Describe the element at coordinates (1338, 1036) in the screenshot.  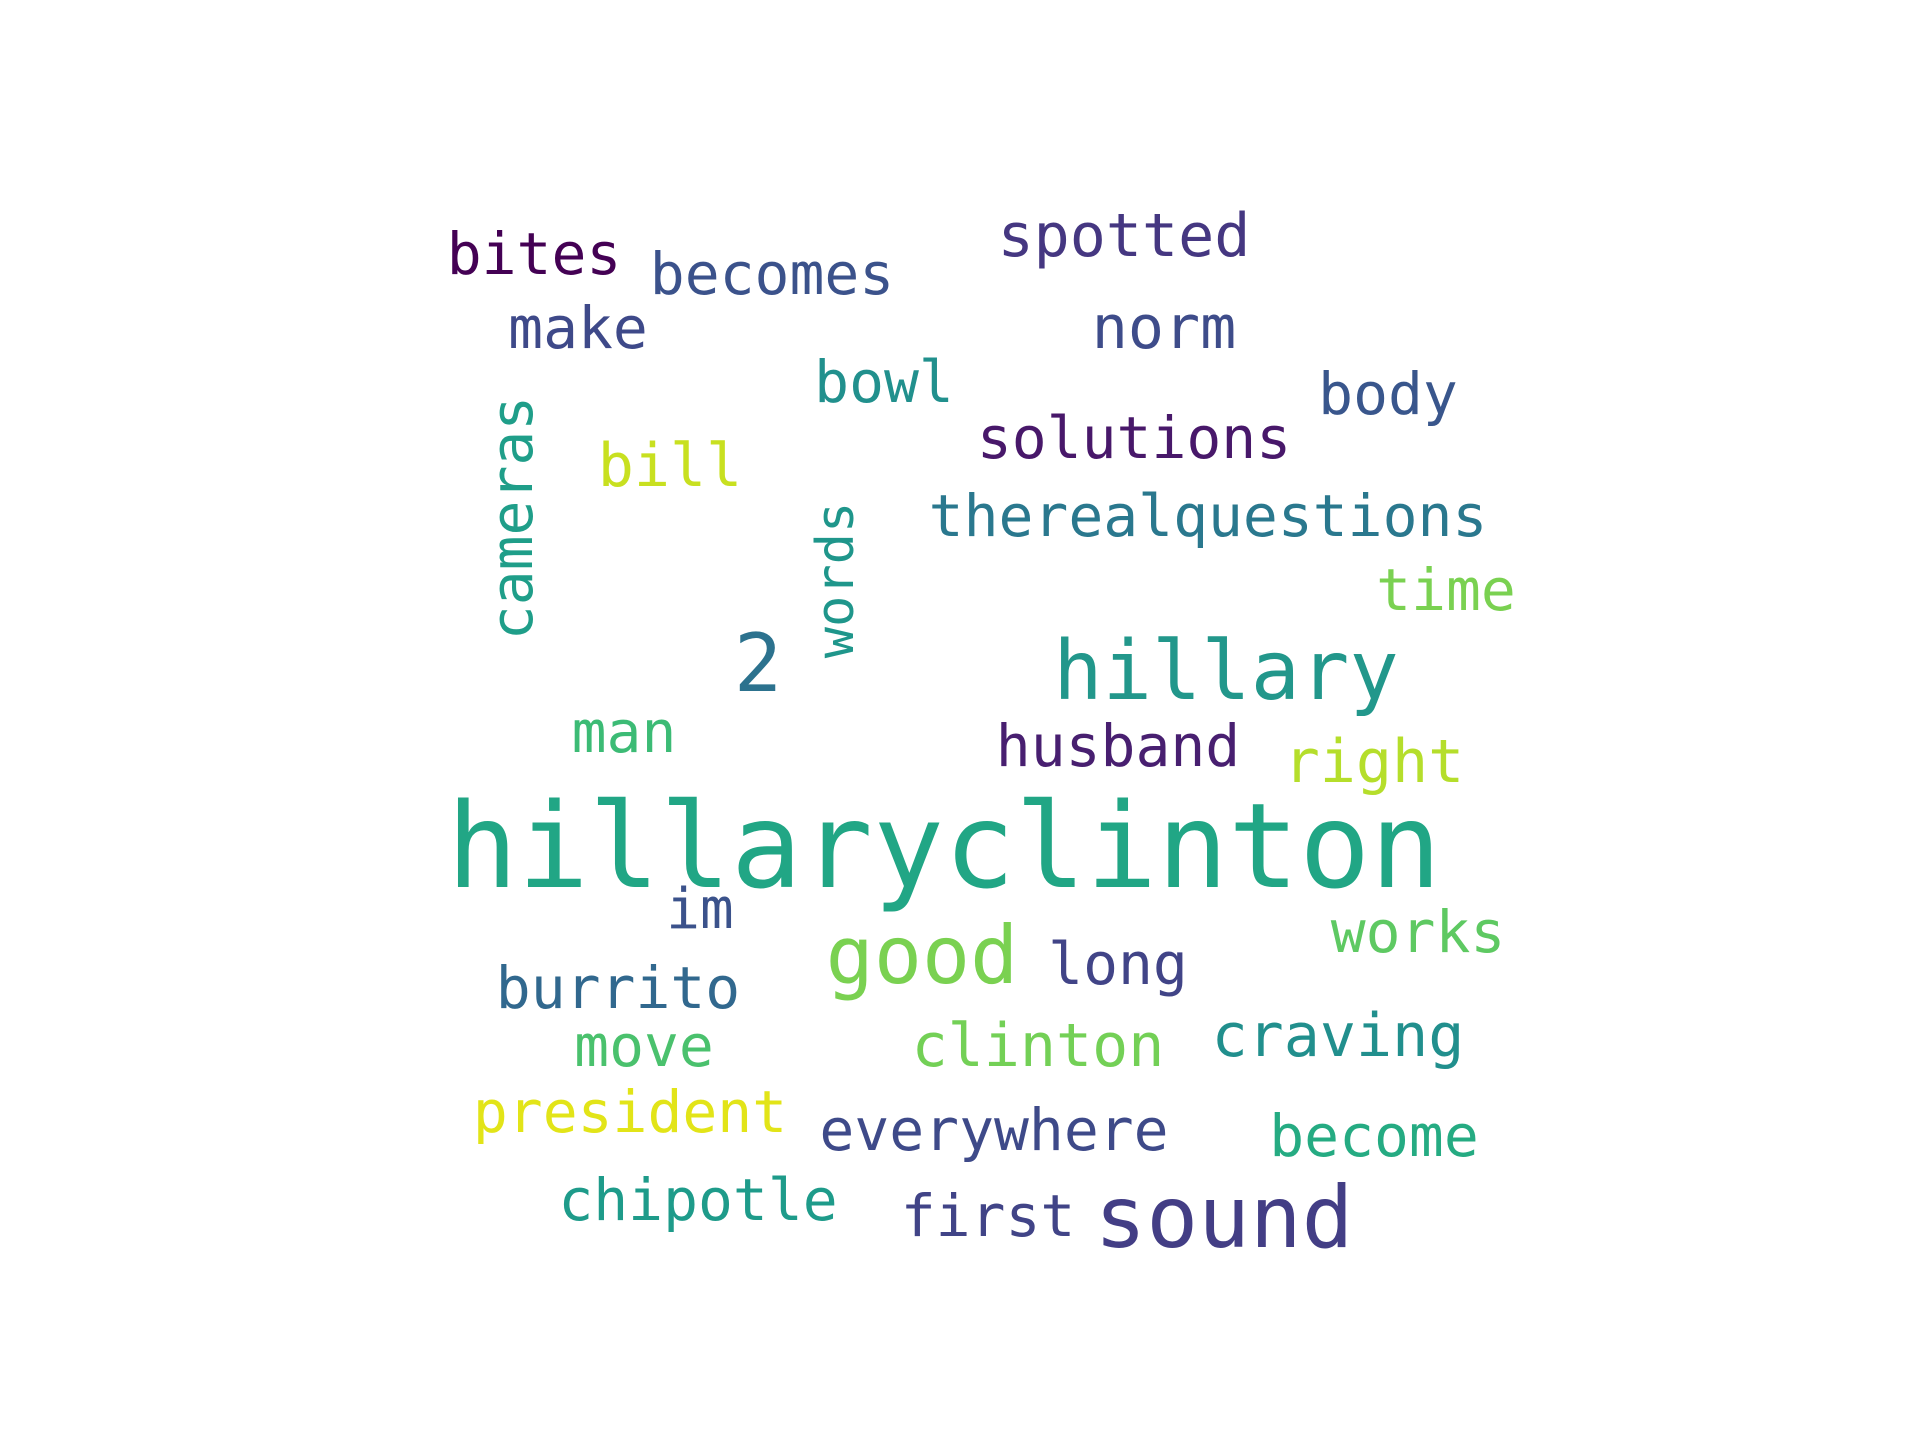
I see `word-craving: craving` at that location.